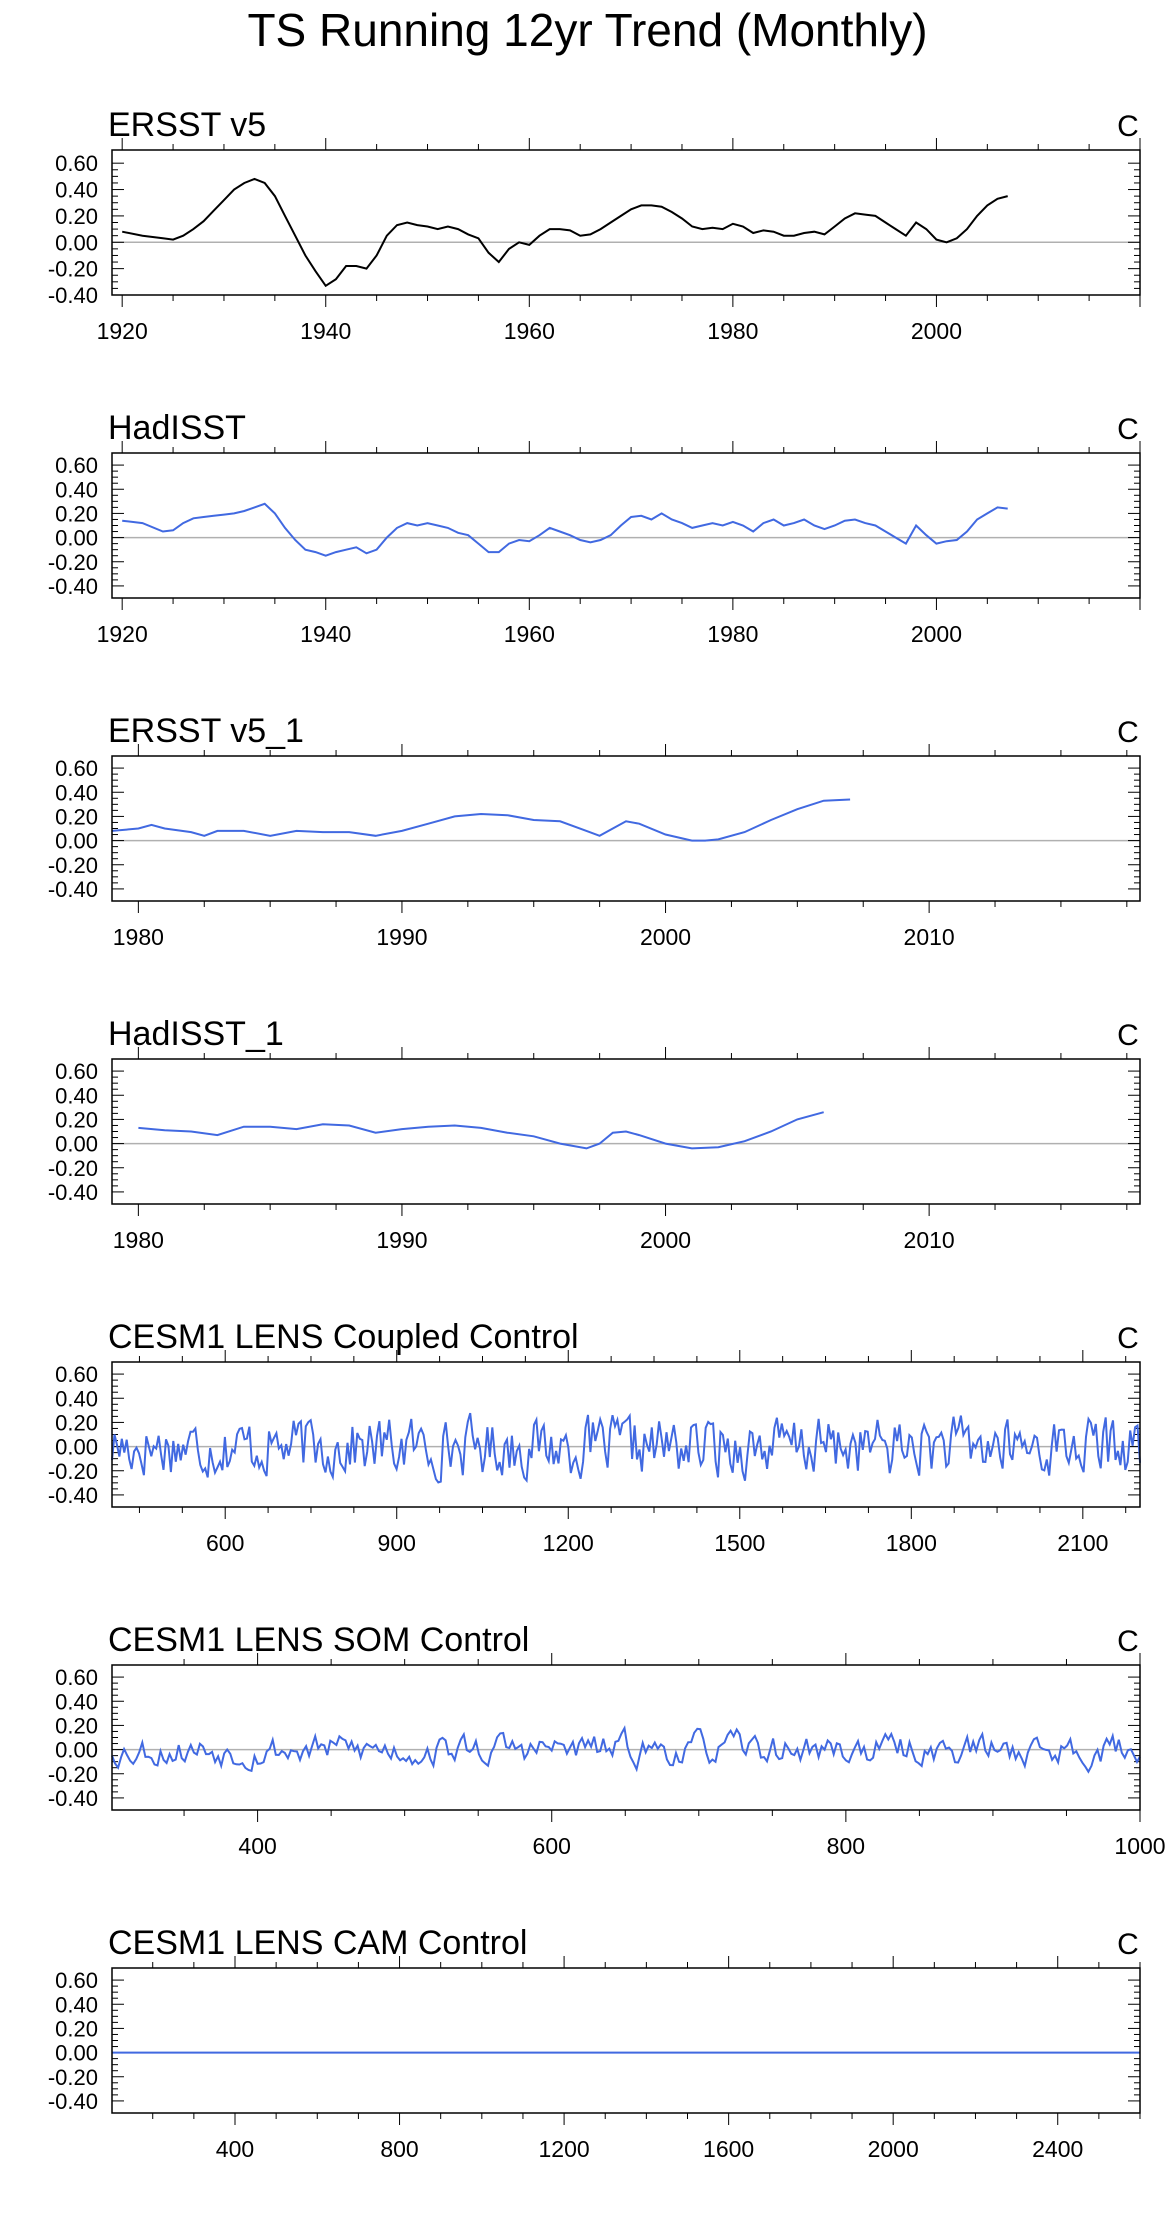 The height and width of the screenshot is (2215, 1175). I want to click on x-tick-label: 2100, so click(1082, 1543).